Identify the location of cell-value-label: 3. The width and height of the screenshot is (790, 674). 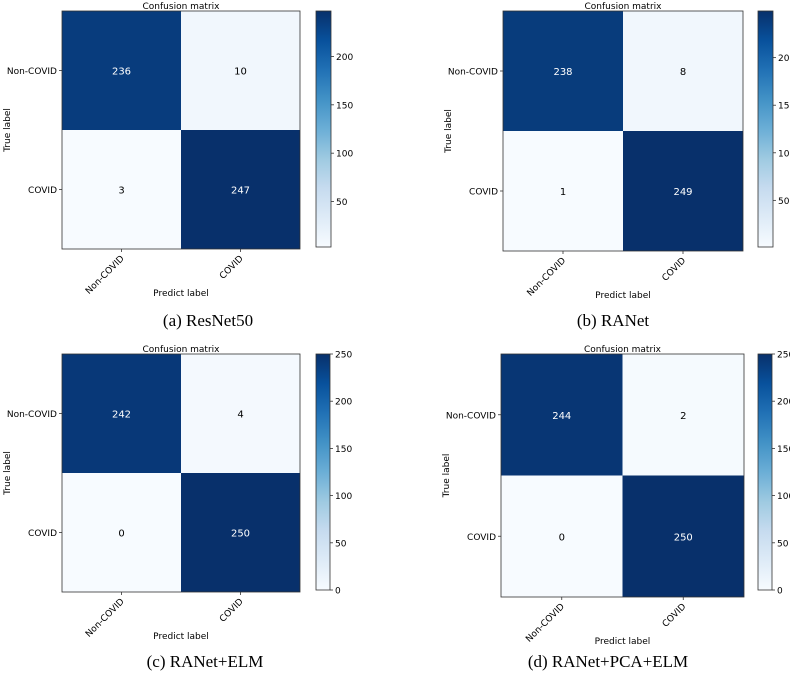
(121, 191).